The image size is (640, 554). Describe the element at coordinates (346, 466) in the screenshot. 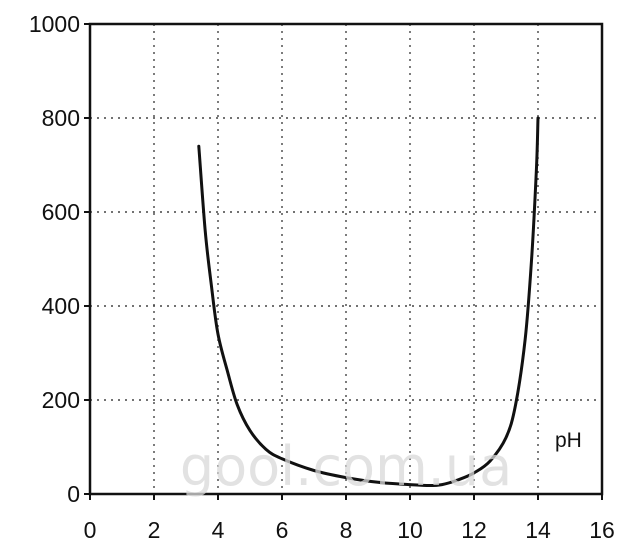

I see `watermark-text: gool.com.ua` at that location.